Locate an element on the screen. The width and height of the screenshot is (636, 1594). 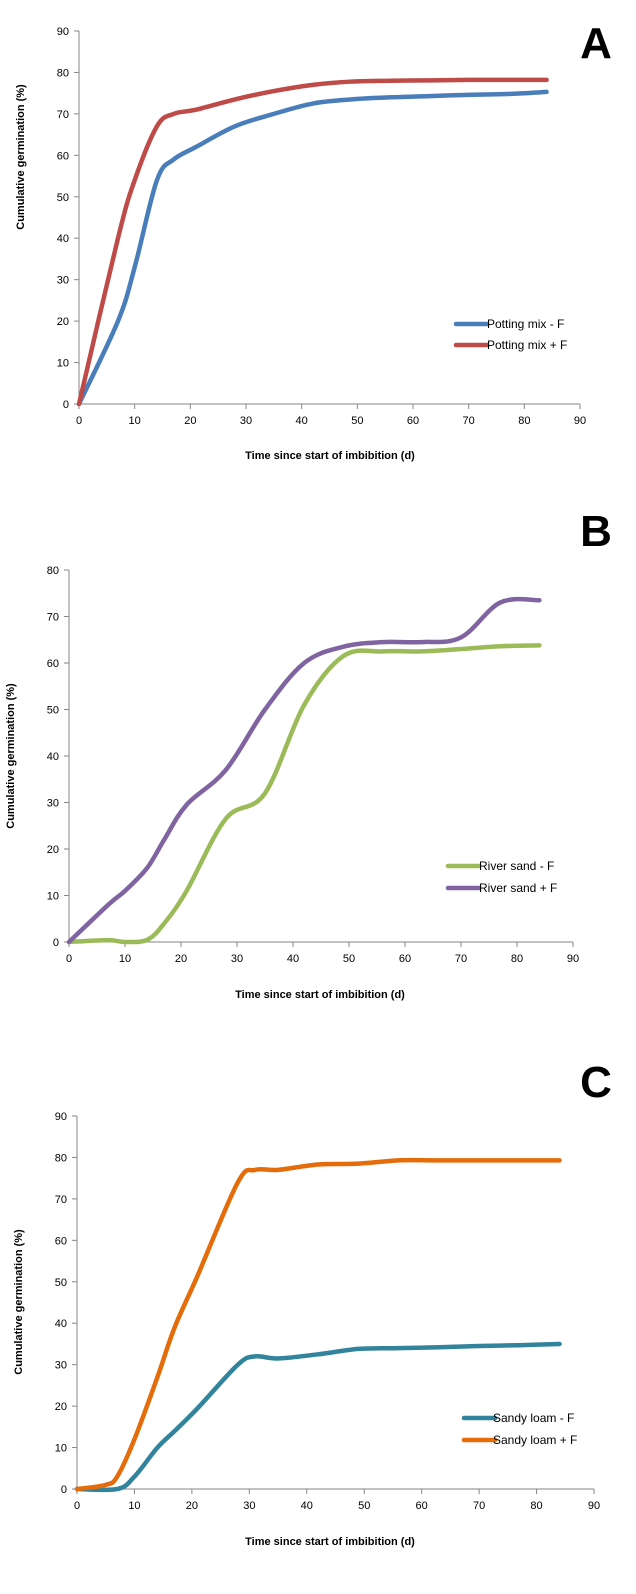
legend-label-river-sand-plus-f: River sand + F is located at coordinates (518, 888).